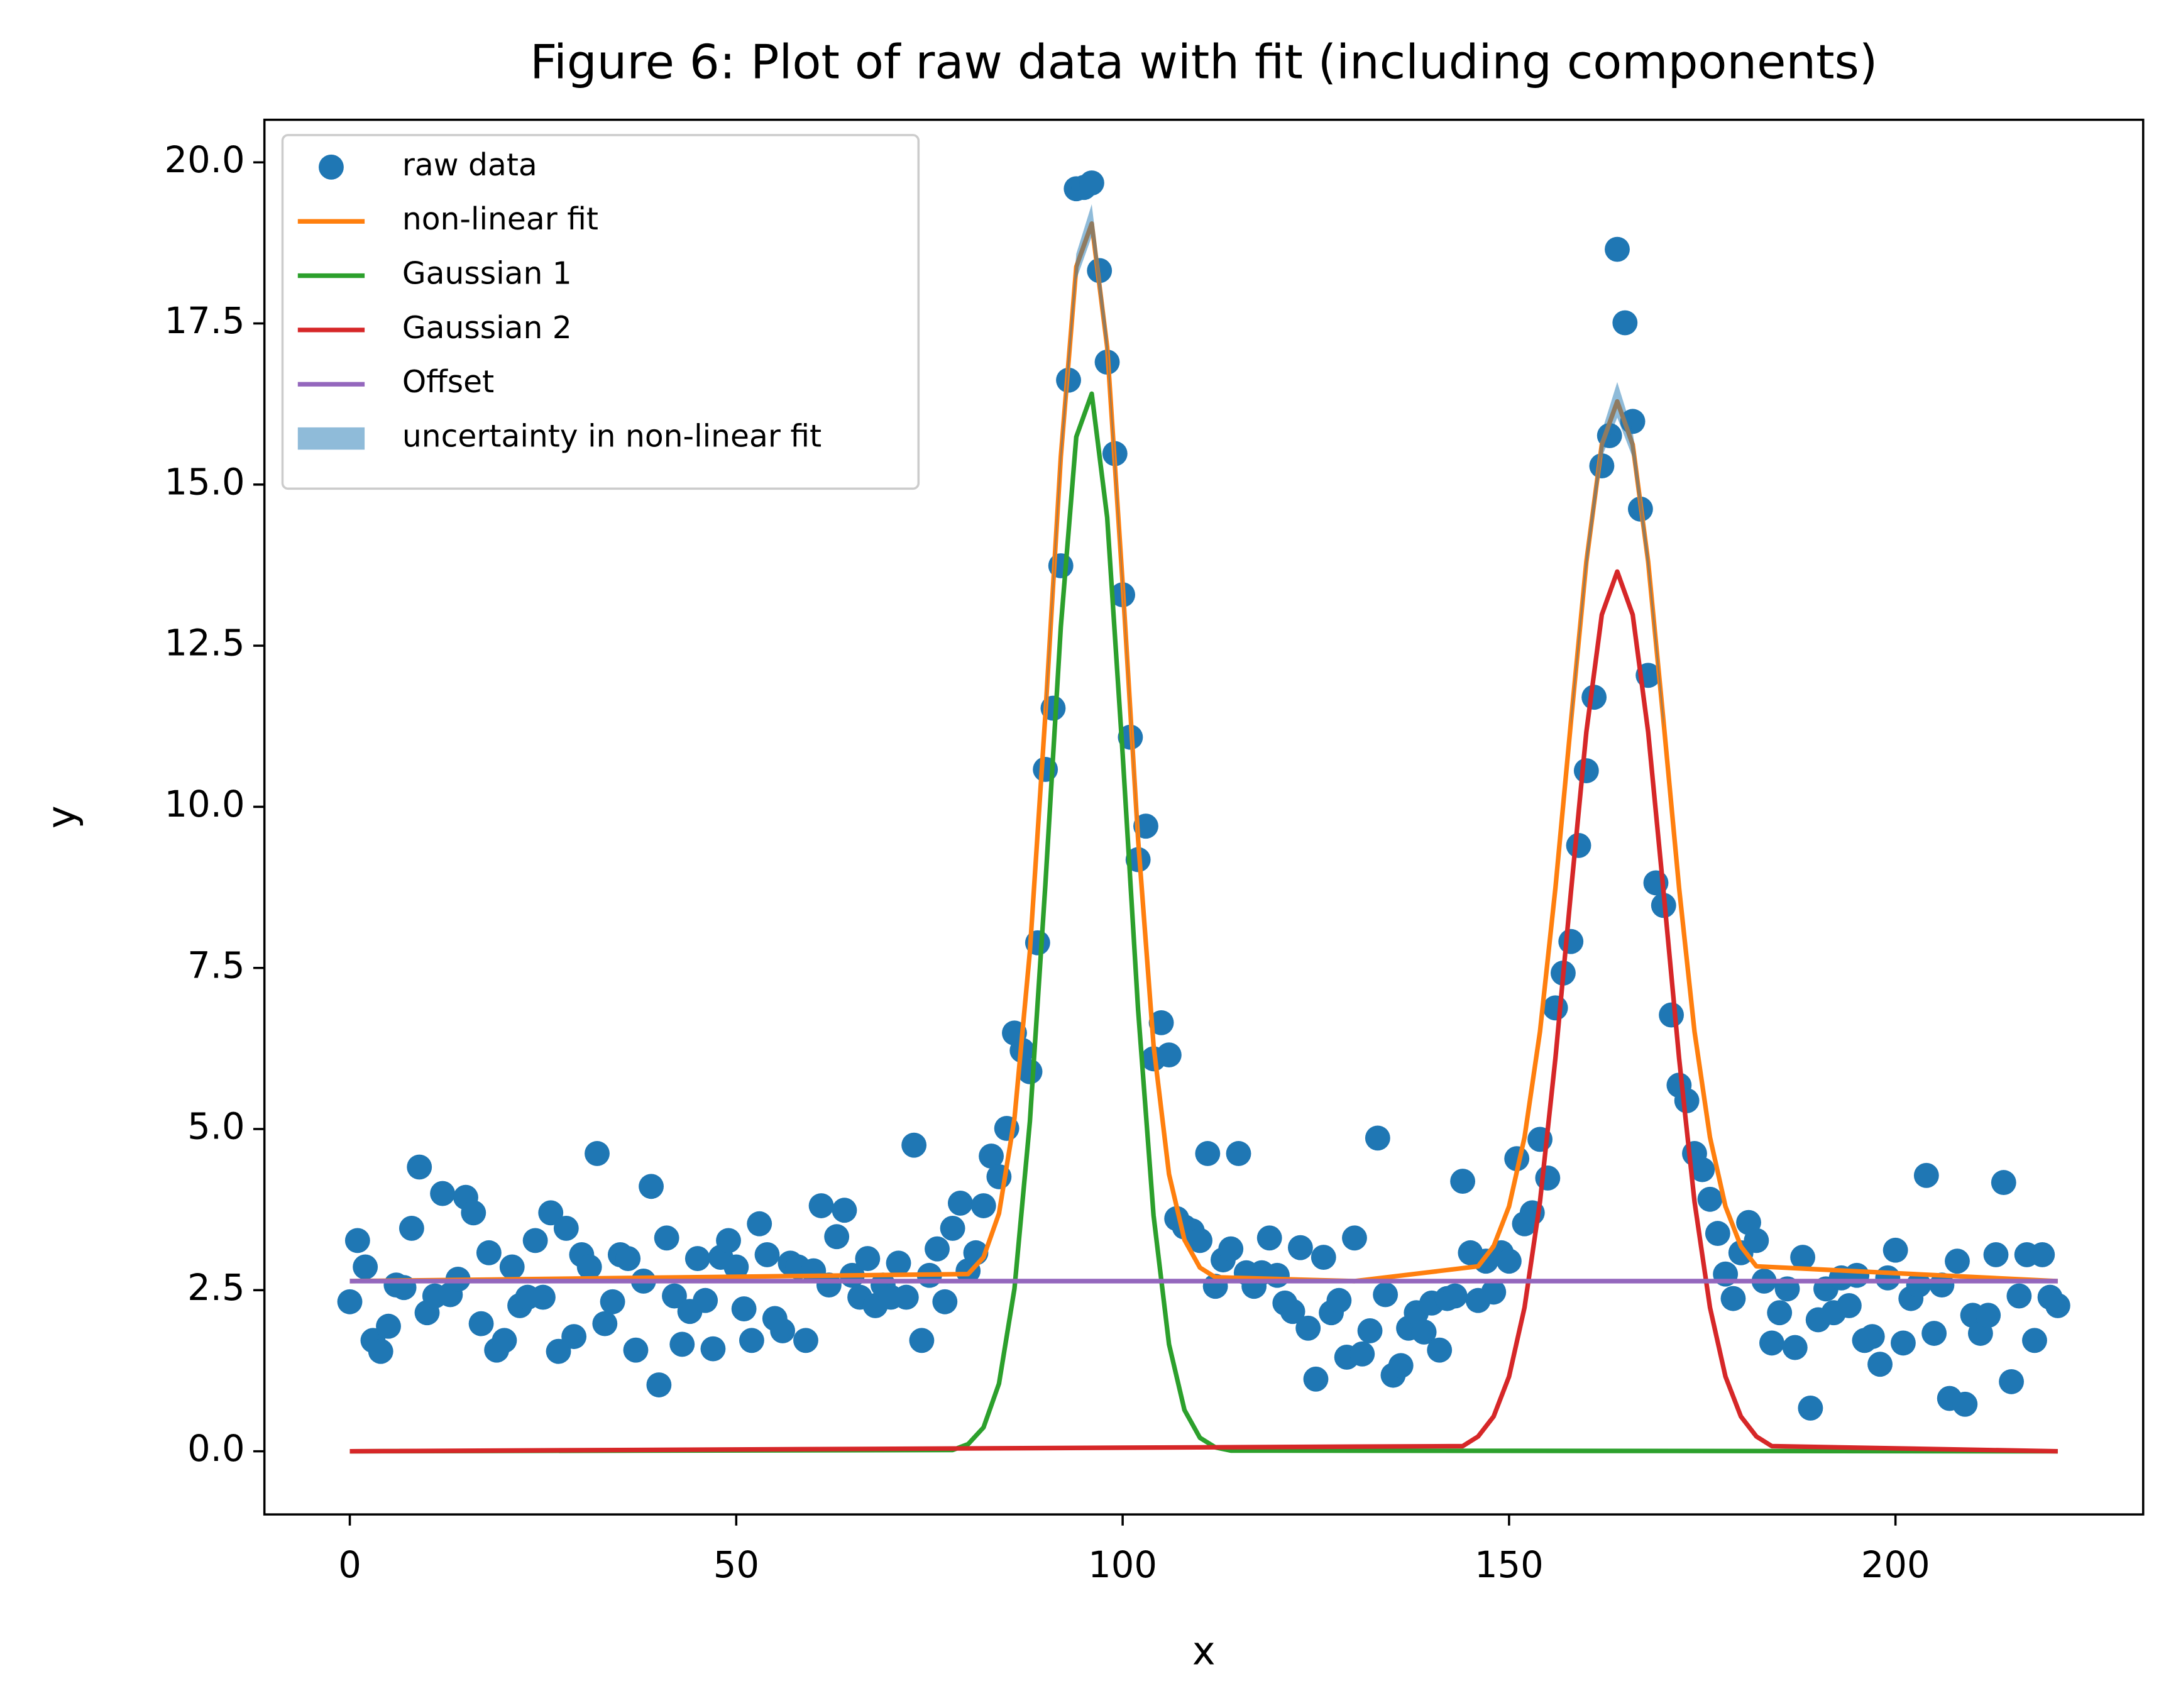 The height and width of the screenshot is (1708, 2171). Describe the element at coordinates (1122, 1565) in the screenshot. I see `x-tick-label: 100` at that location.